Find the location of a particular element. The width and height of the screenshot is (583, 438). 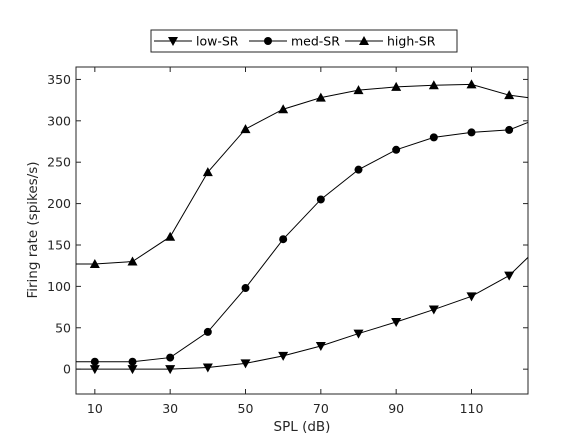

legend-box is located at coordinates (304, 41).